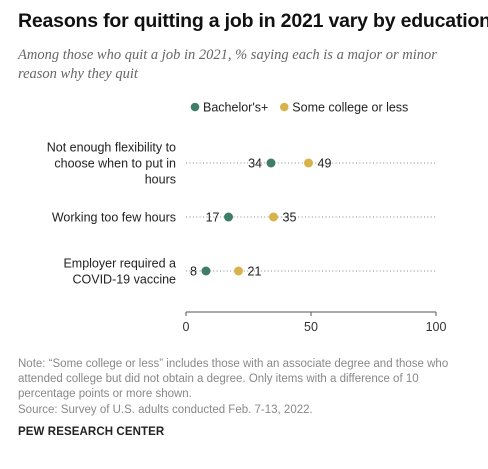 The image size is (488, 469). Describe the element at coordinates (235, 108) in the screenshot. I see `legend-label-0: Bachelor's+` at that location.